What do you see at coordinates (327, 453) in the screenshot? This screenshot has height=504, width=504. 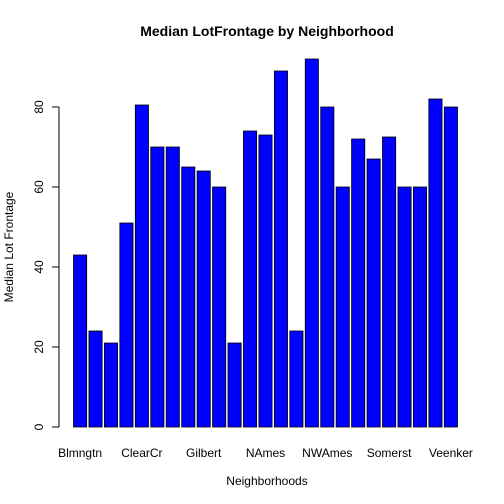 I see `x-tick-label-nwames: NWAmes` at bounding box center [327, 453].